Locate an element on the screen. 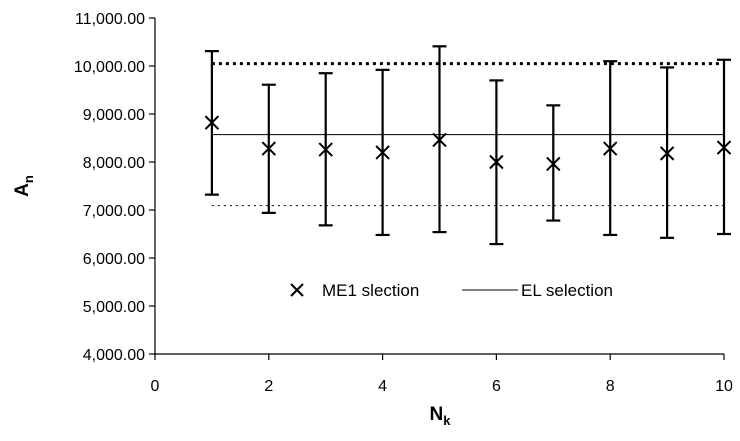 The width and height of the screenshot is (740, 441). y-tick-label: 4,000.00 is located at coordinates (114, 355).